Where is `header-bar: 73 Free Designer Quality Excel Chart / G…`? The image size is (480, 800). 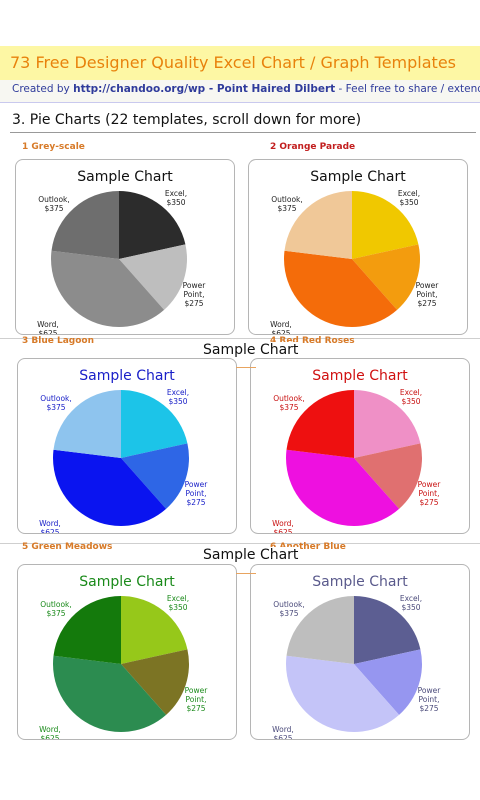 header-bar: 73 Free Designer Quality Excel Chart / G… is located at coordinates (240, 63).